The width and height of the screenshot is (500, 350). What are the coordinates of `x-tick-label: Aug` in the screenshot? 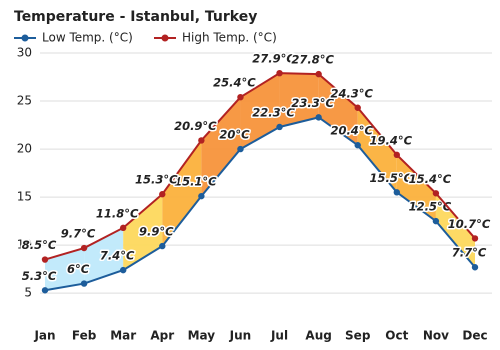 It's located at (318, 336).